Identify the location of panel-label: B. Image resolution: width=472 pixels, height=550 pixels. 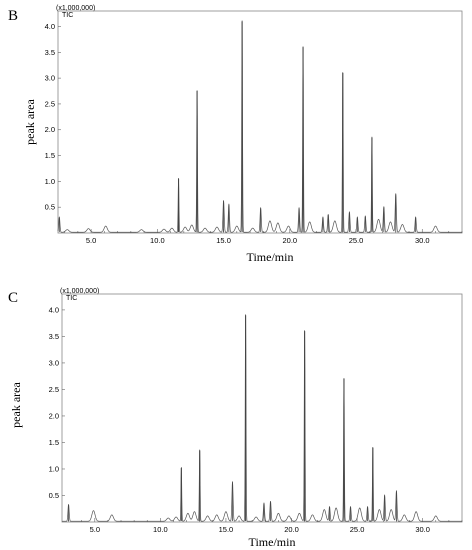
(13, 16).